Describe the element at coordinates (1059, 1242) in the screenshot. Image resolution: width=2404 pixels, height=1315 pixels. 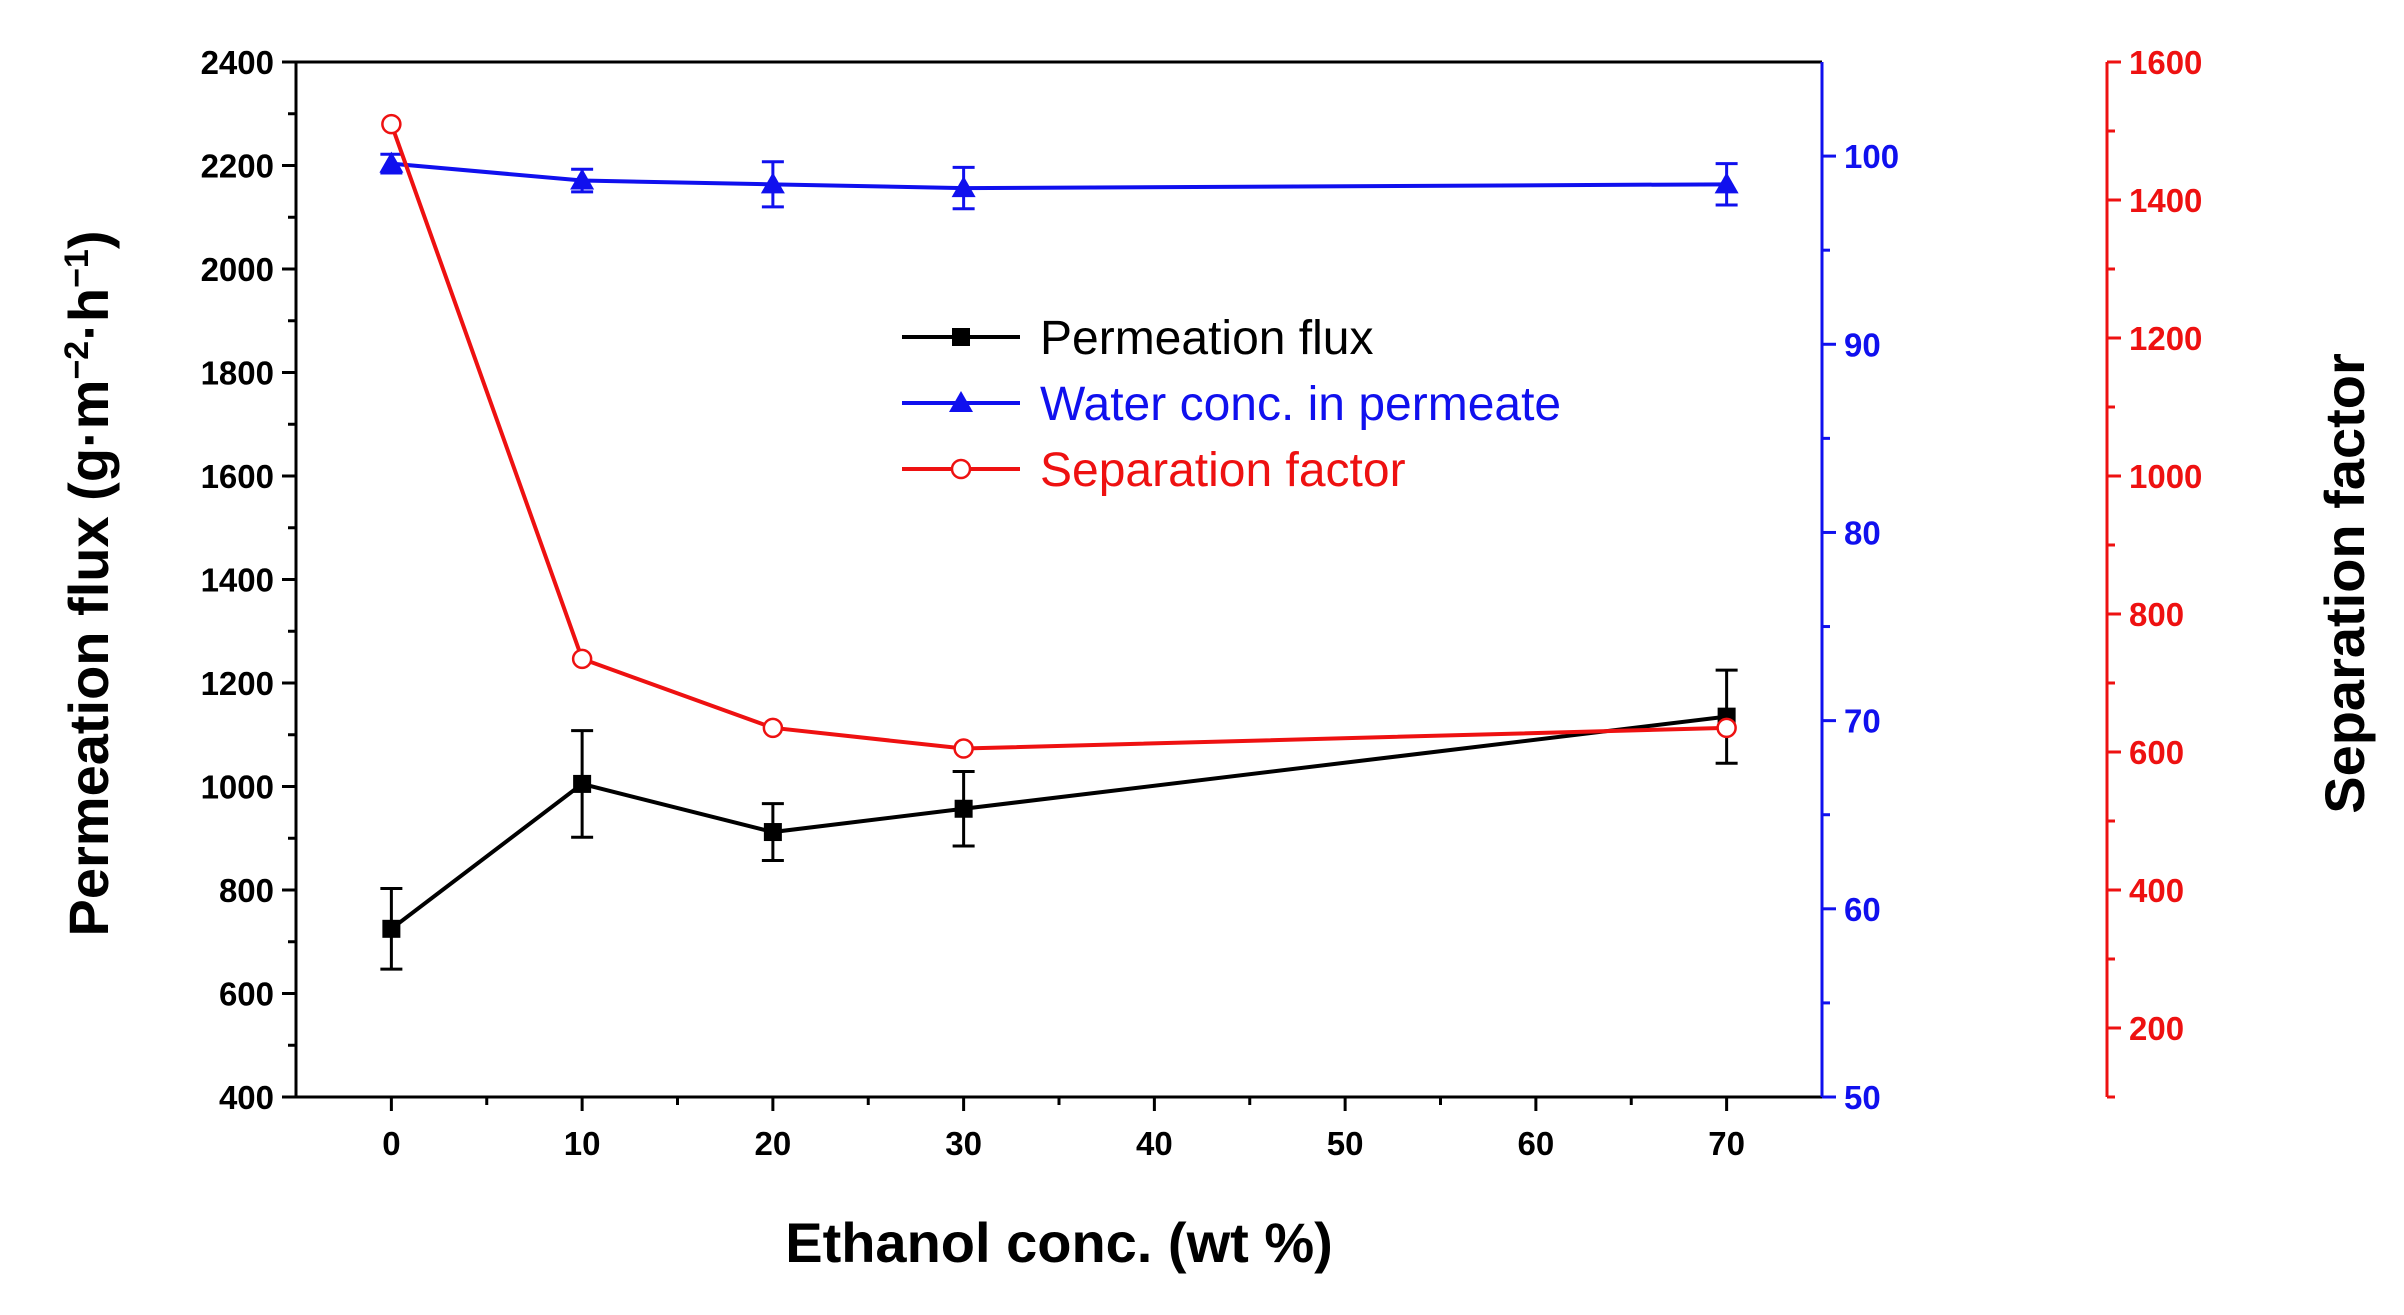
I see `x-axis-title: Ethanol conc. (wt %)` at that location.